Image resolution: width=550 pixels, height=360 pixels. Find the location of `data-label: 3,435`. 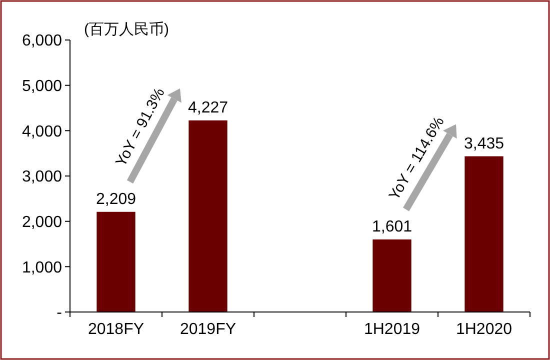

data-label: 3,435 is located at coordinates (484, 143).